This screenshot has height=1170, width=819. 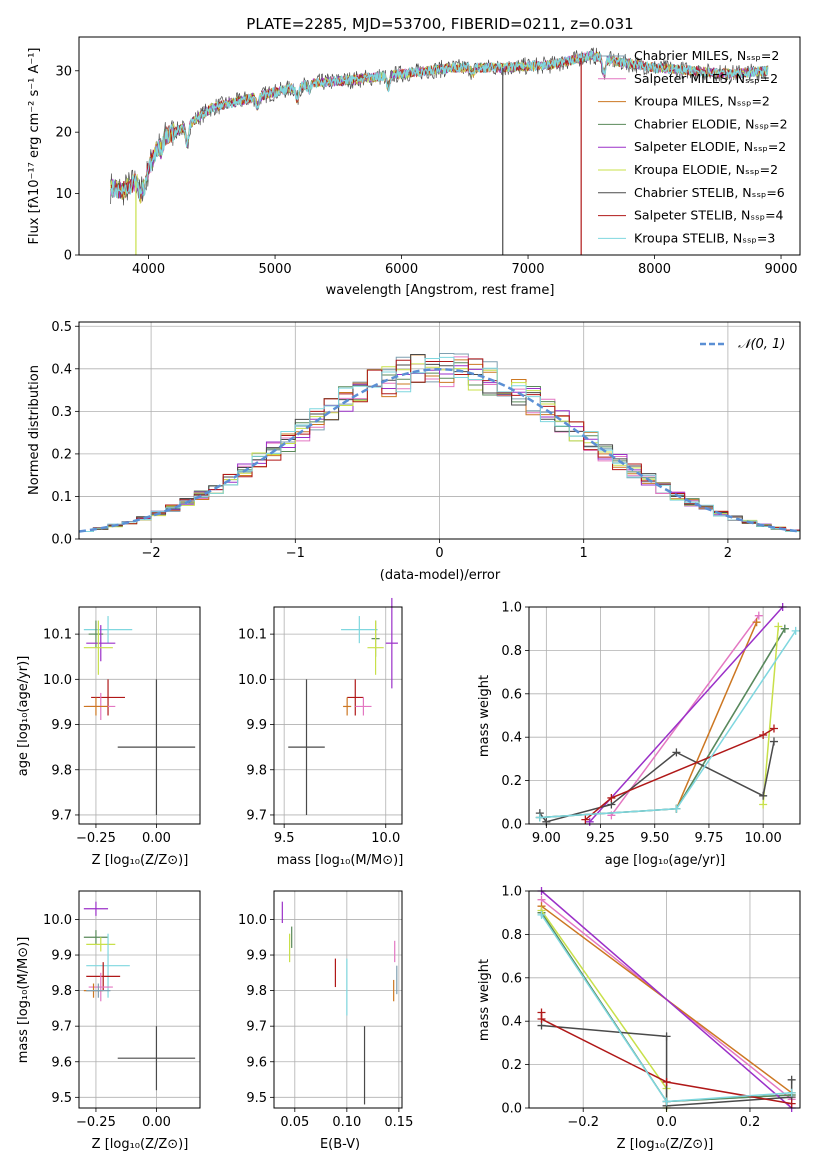 What do you see at coordinates (61, 454) in the screenshot?
I see `y-tick-label: 0.2` at bounding box center [61, 454].